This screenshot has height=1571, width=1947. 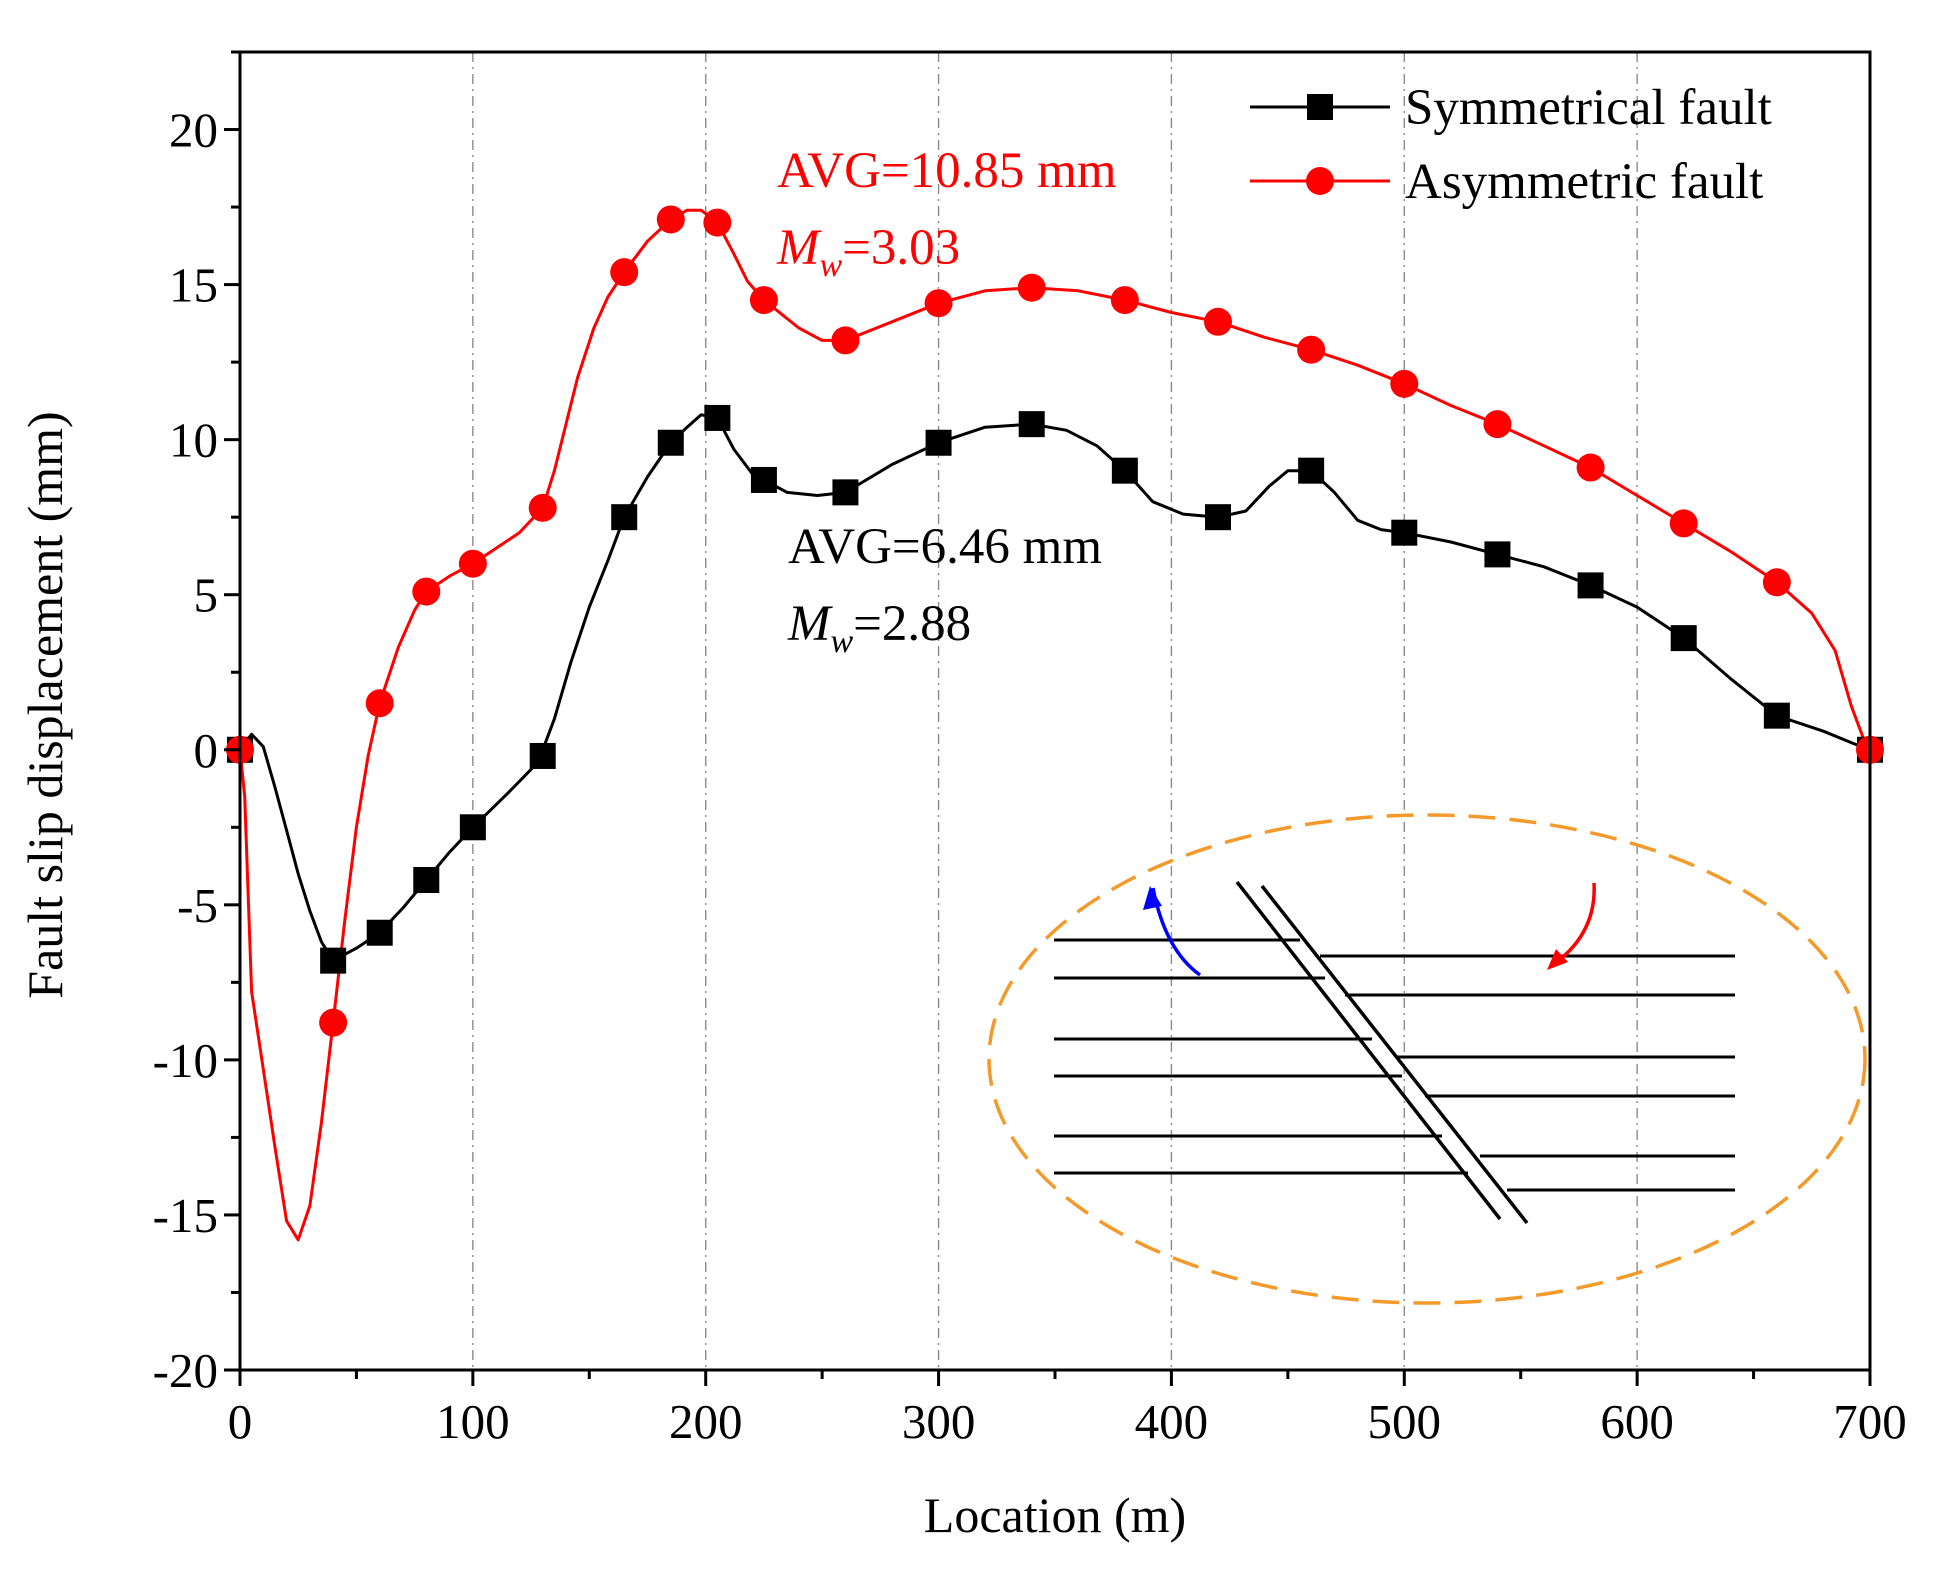 What do you see at coordinates (197, 905) in the screenshot?
I see `y-tick-label-3: -5` at bounding box center [197, 905].